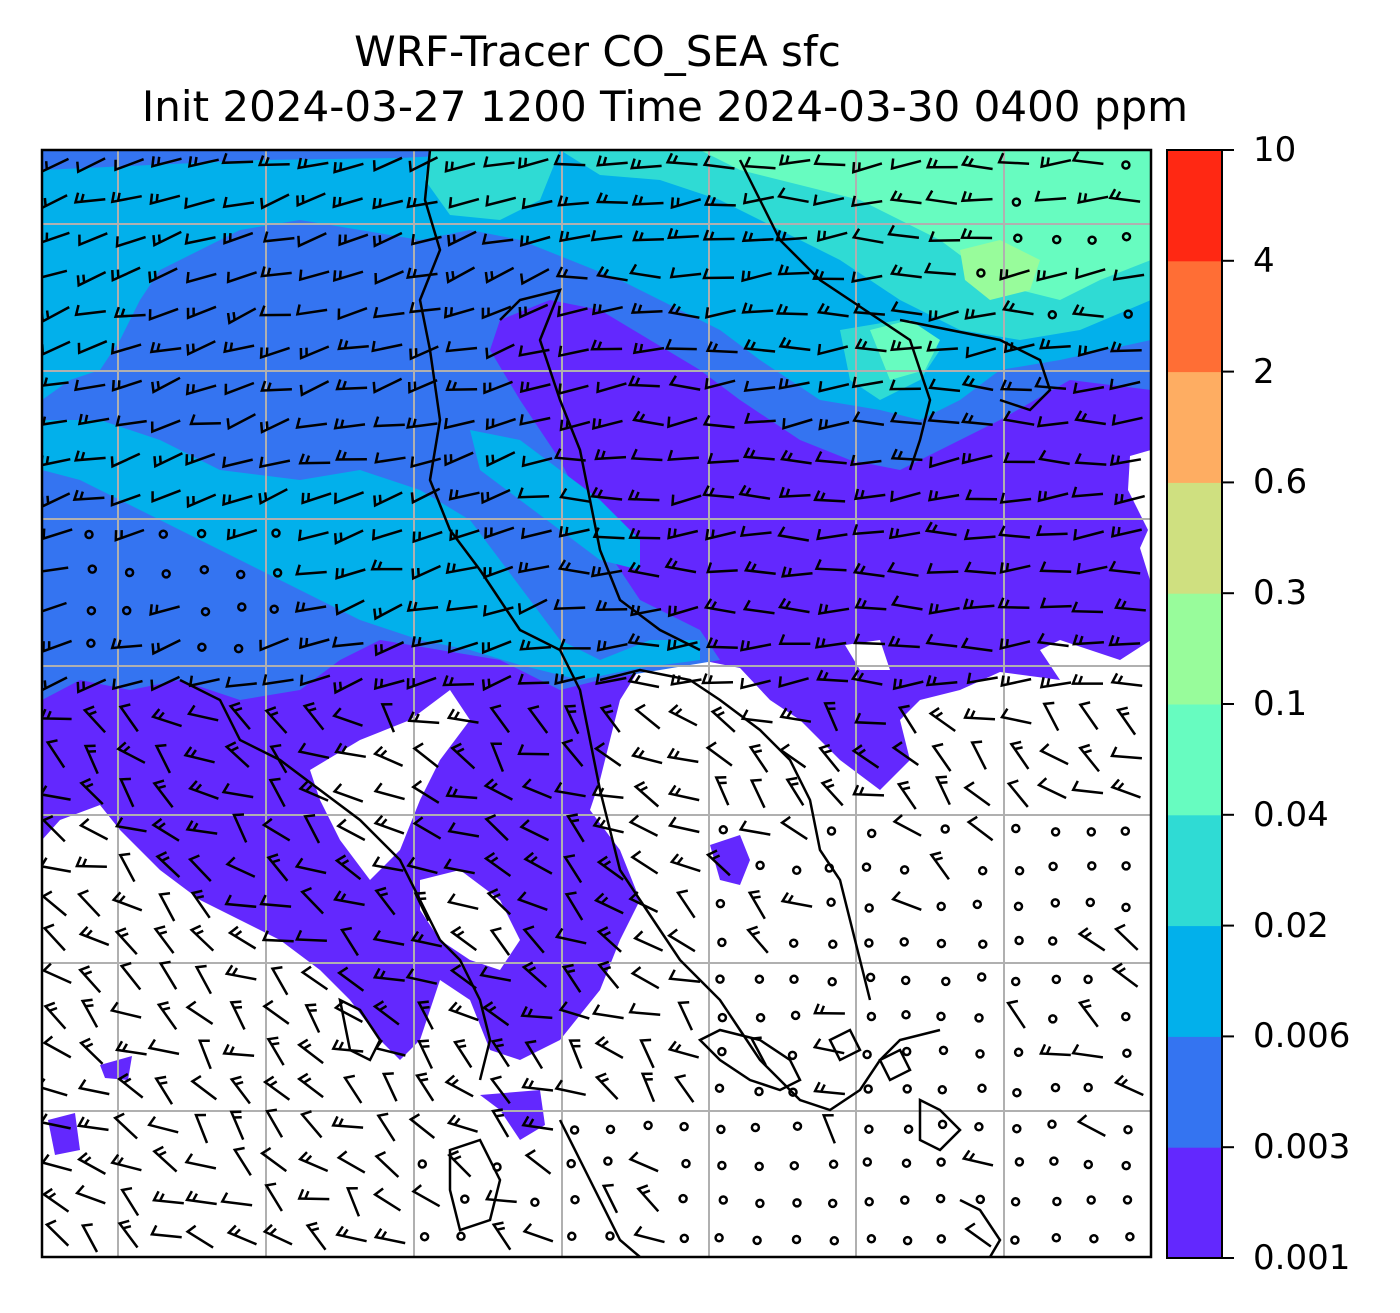 The width and height of the screenshot is (1400, 1313). Describe the element at coordinates (1302, 1258) in the screenshot. I see `colorbar-tick-label: 0.001` at that location.